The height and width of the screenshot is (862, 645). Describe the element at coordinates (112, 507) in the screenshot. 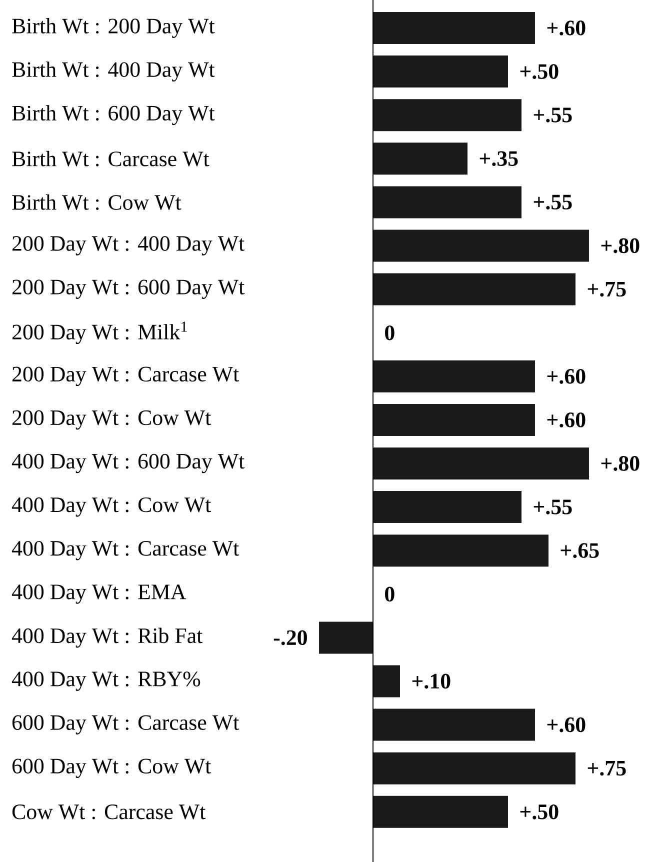

I see `y-tick-label: 400 Day Wt : Cow Wt` at that location.